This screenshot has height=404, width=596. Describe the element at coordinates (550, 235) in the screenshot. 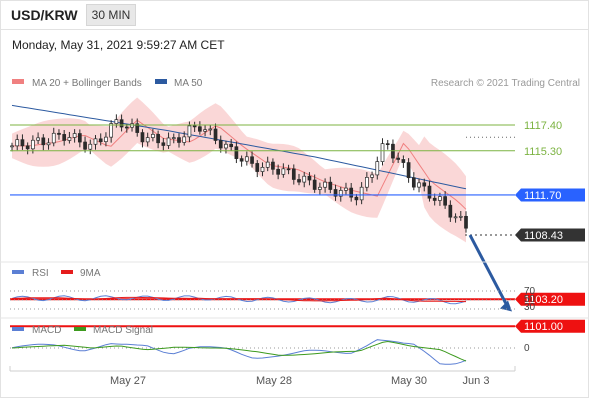

I see `last-price-tag` at that location.